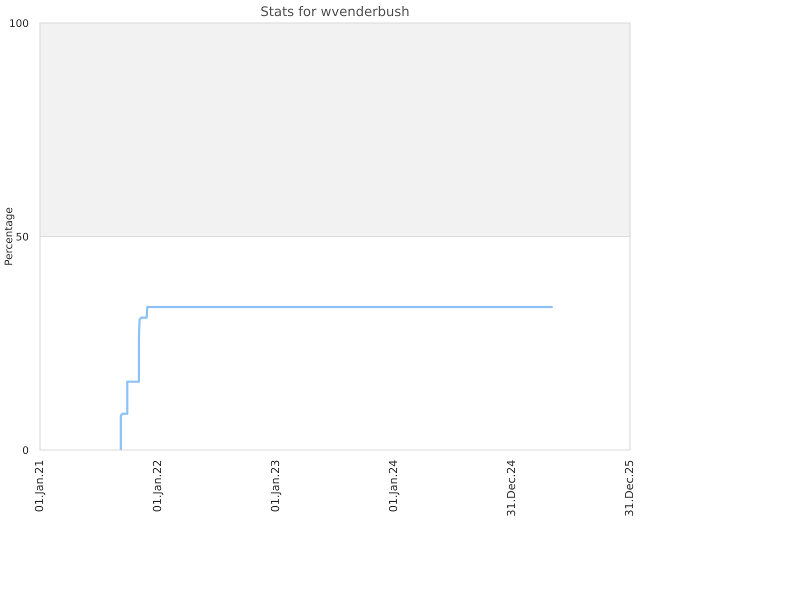 This screenshot has height=600, width=800. Describe the element at coordinates (276, 486) in the screenshot. I see `x-tick-label: 01.Jan.23` at that location.